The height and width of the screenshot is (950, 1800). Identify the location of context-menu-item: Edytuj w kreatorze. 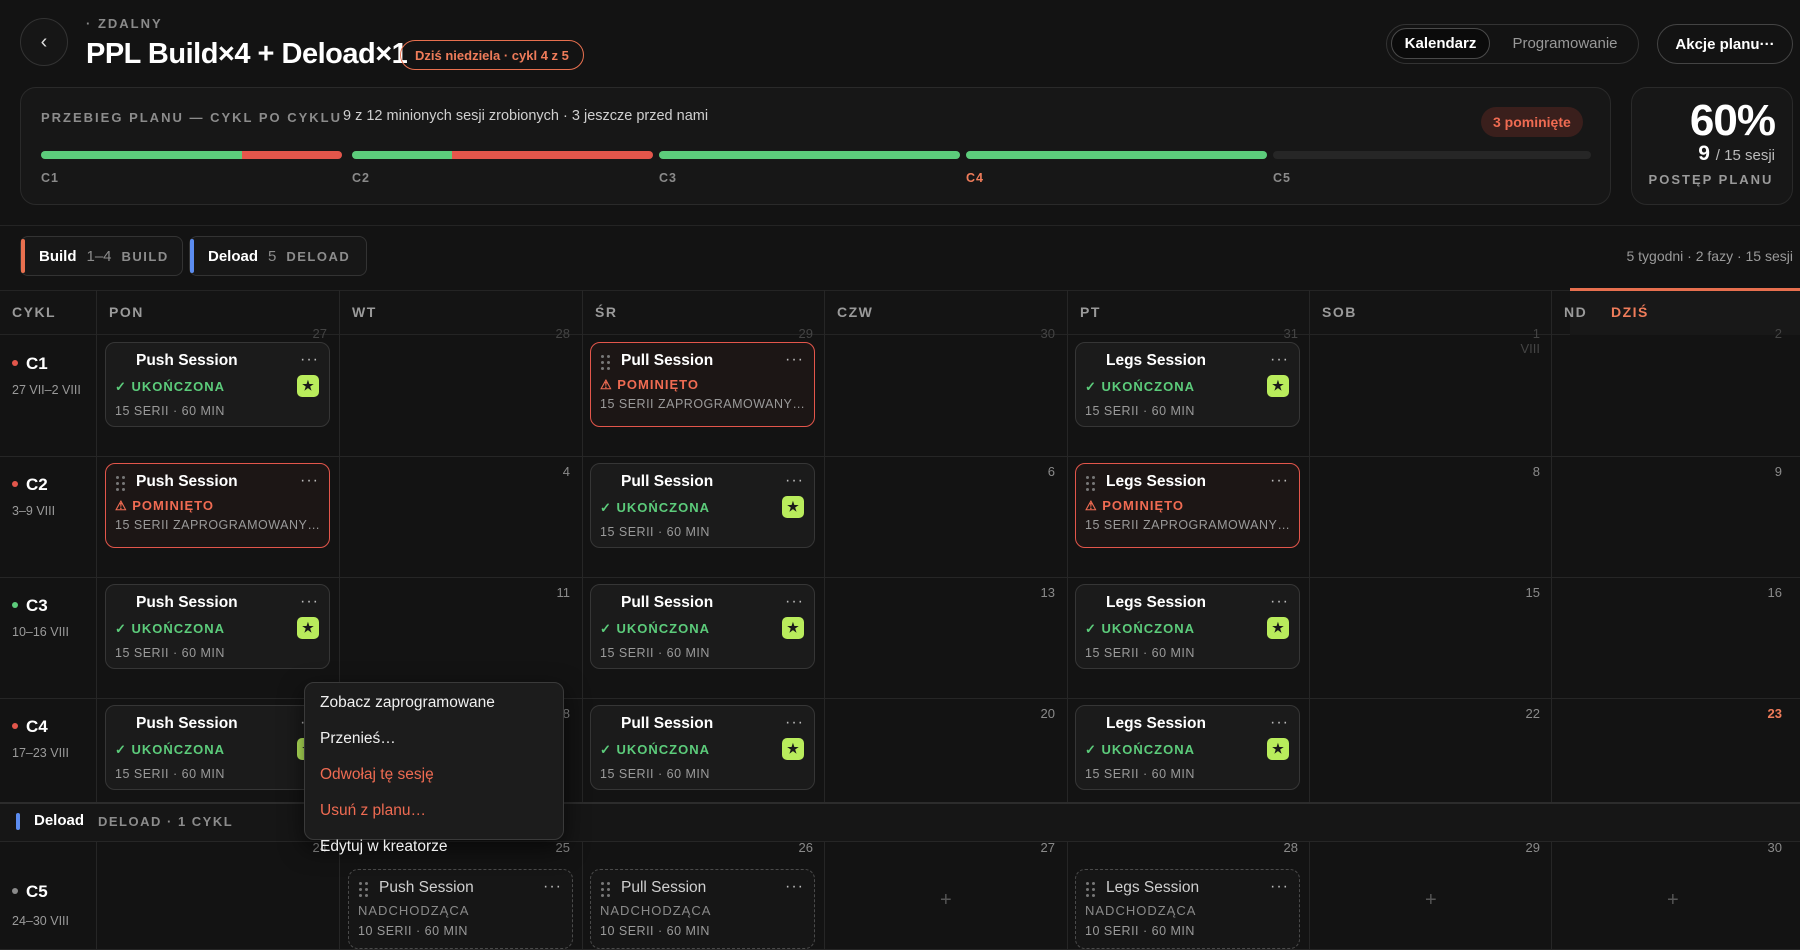
(384, 846).